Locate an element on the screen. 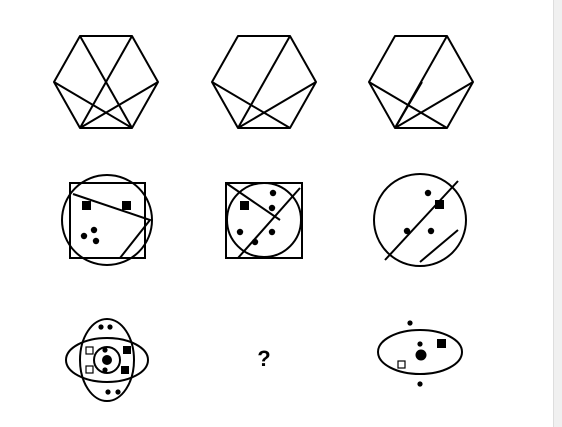 The image size is (562, 427). ellipse-figure-r3c3 is located at coordinates (420, 353).